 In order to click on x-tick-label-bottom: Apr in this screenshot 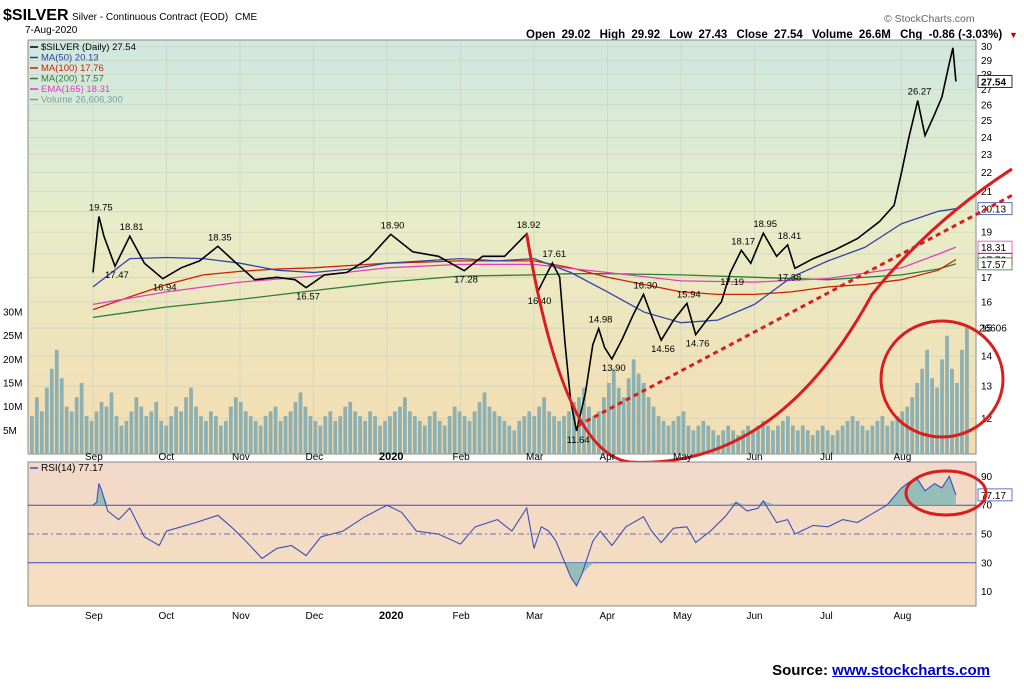, I will do `click(608, 616)`.